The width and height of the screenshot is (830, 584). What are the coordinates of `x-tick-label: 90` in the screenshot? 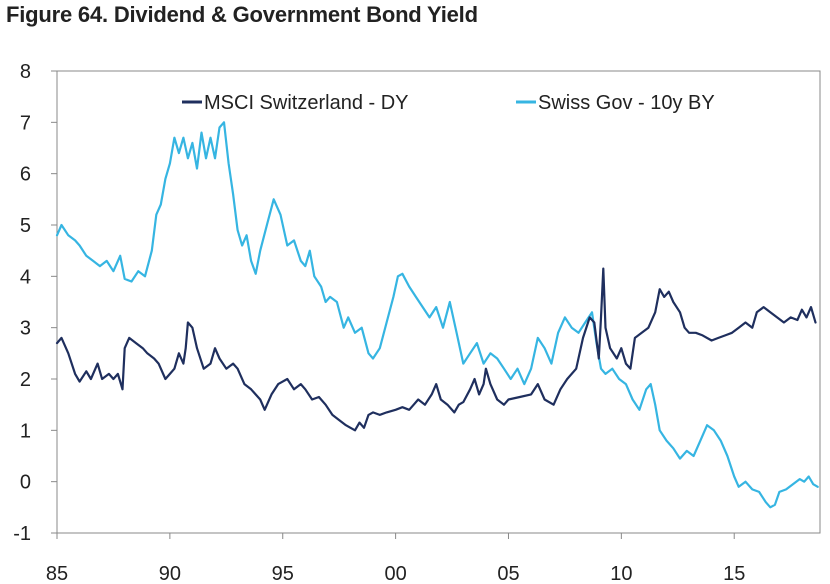 It's located at (170, 573).